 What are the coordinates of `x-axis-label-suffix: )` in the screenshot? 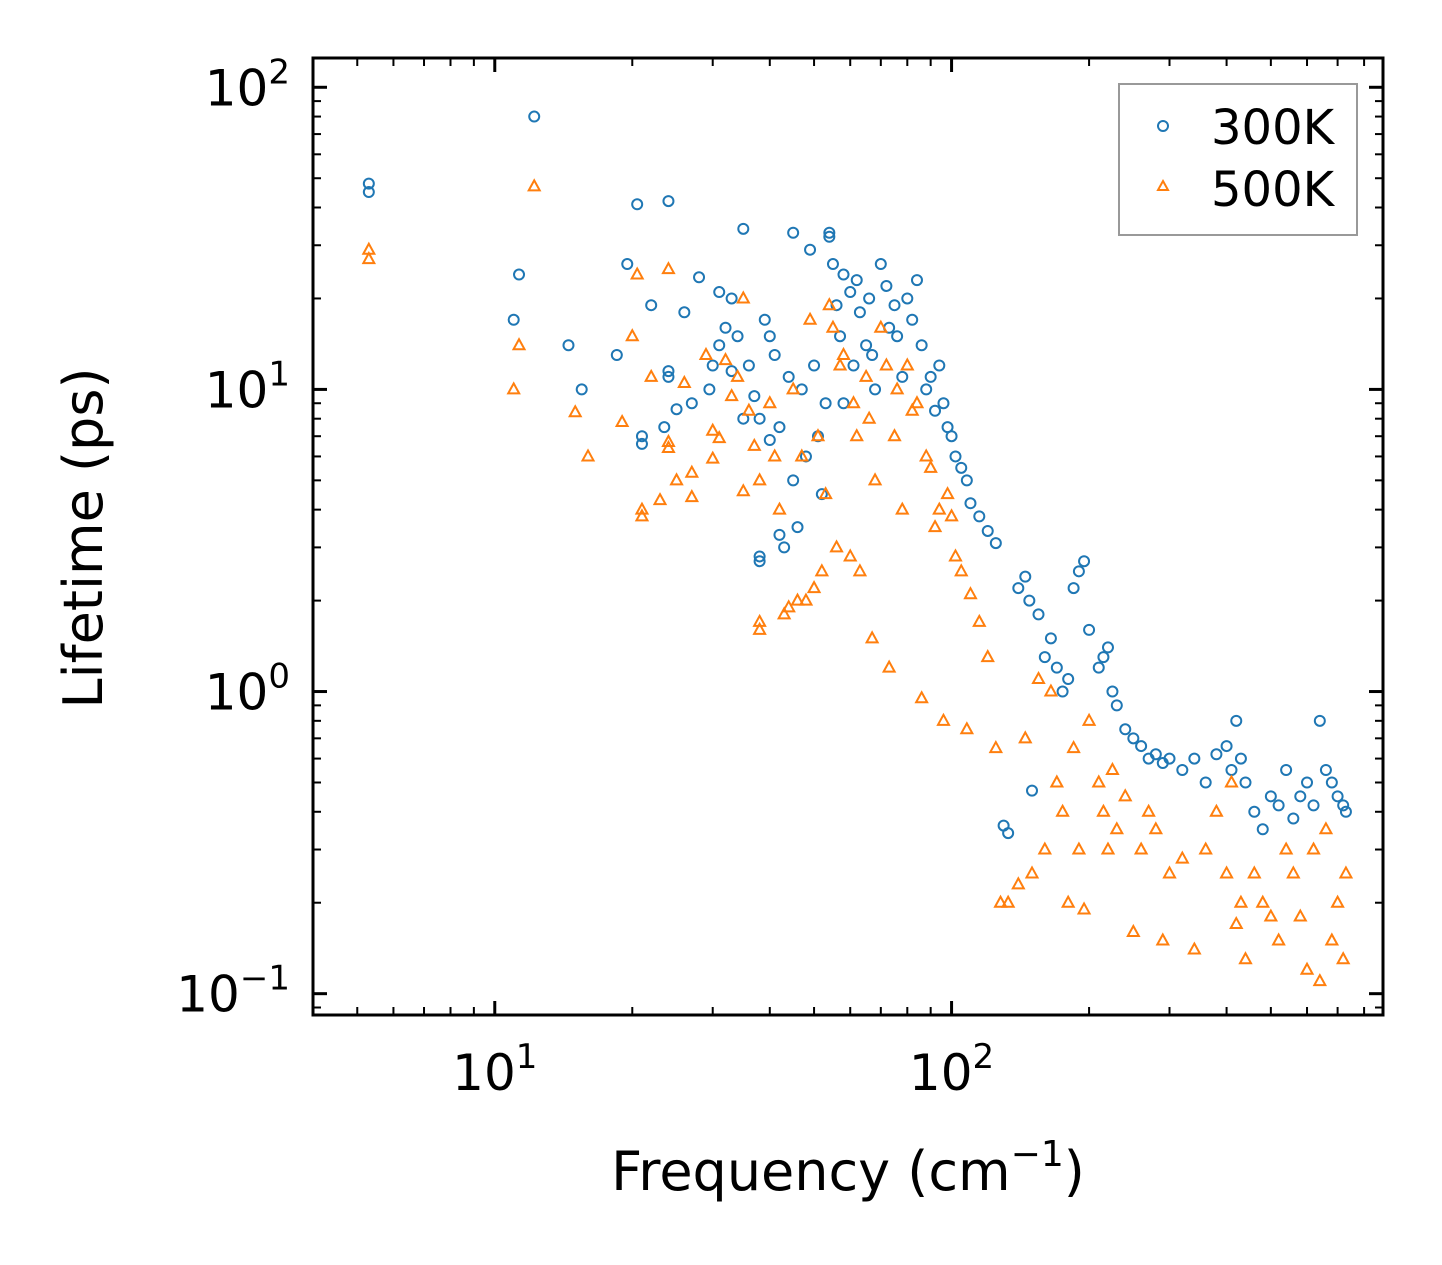 It's located at (1074, 1171).